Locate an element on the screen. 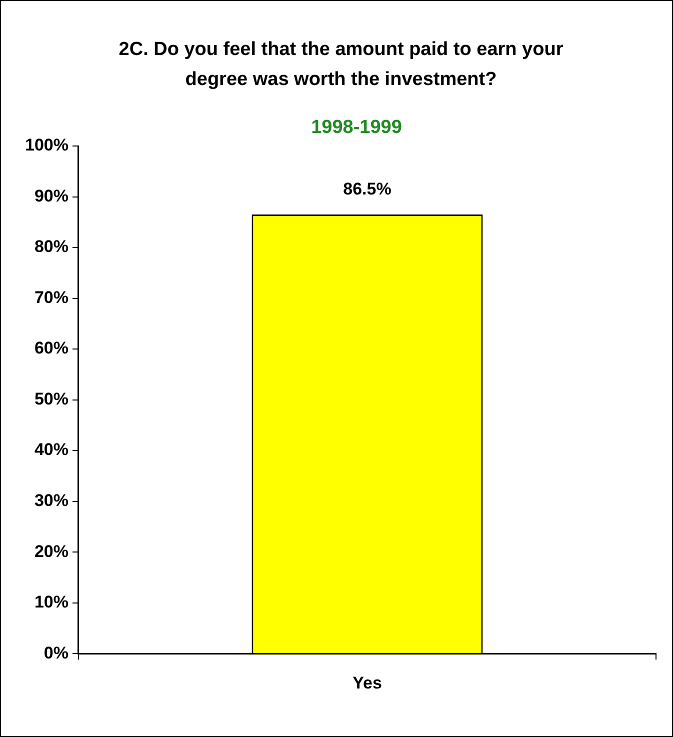 The height and width of the screenshot is (737, 673). chart-title: 2C. Do you feel that the amount paid to earn your degree was worth the investment? is located at coordinates (341, 65).